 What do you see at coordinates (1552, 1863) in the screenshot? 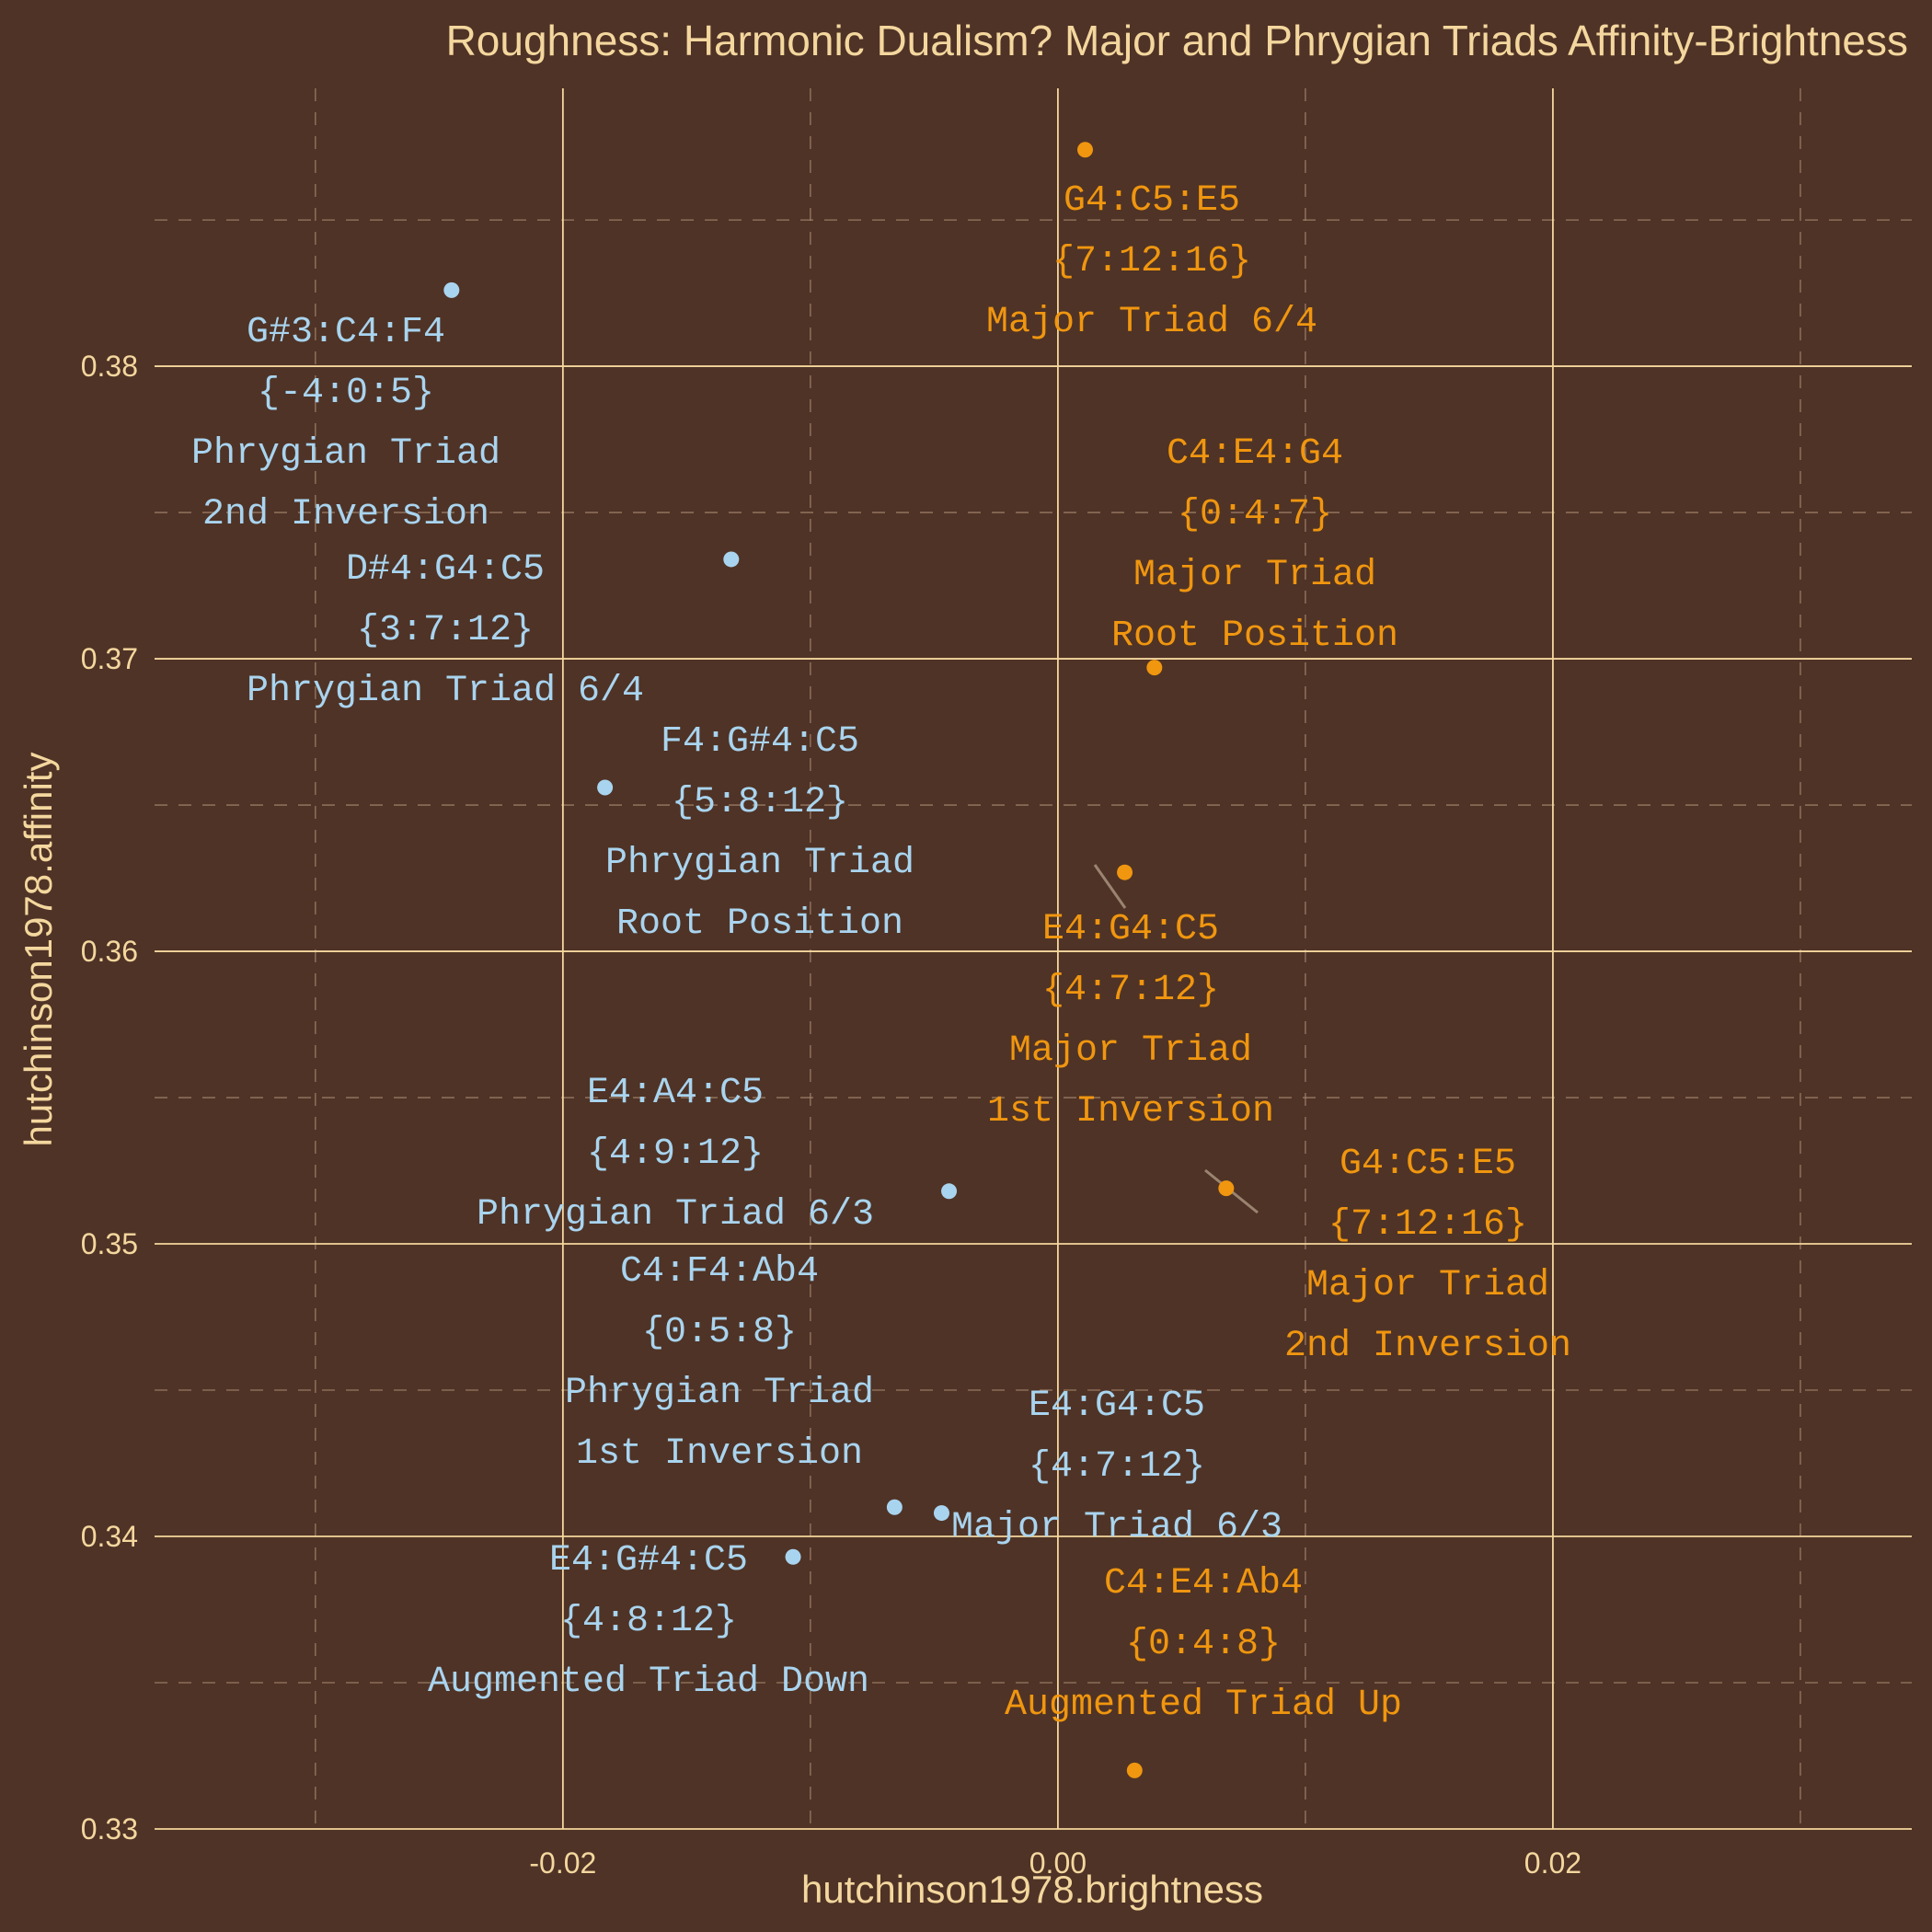
I see `x-tick-label: 0.02` at bounding box center [1552, 1863].